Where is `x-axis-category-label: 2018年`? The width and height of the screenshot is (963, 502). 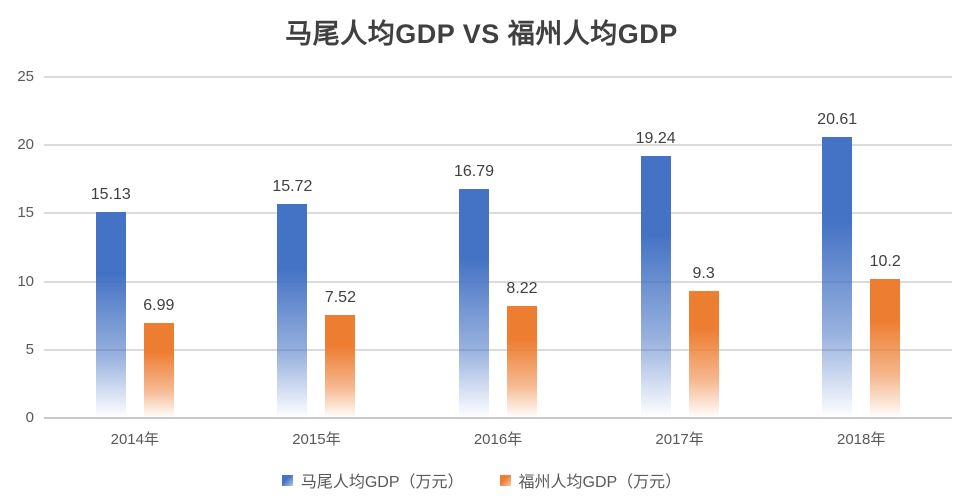 x-axis-category-label: 2018年 is located at coordinates (861, 439).